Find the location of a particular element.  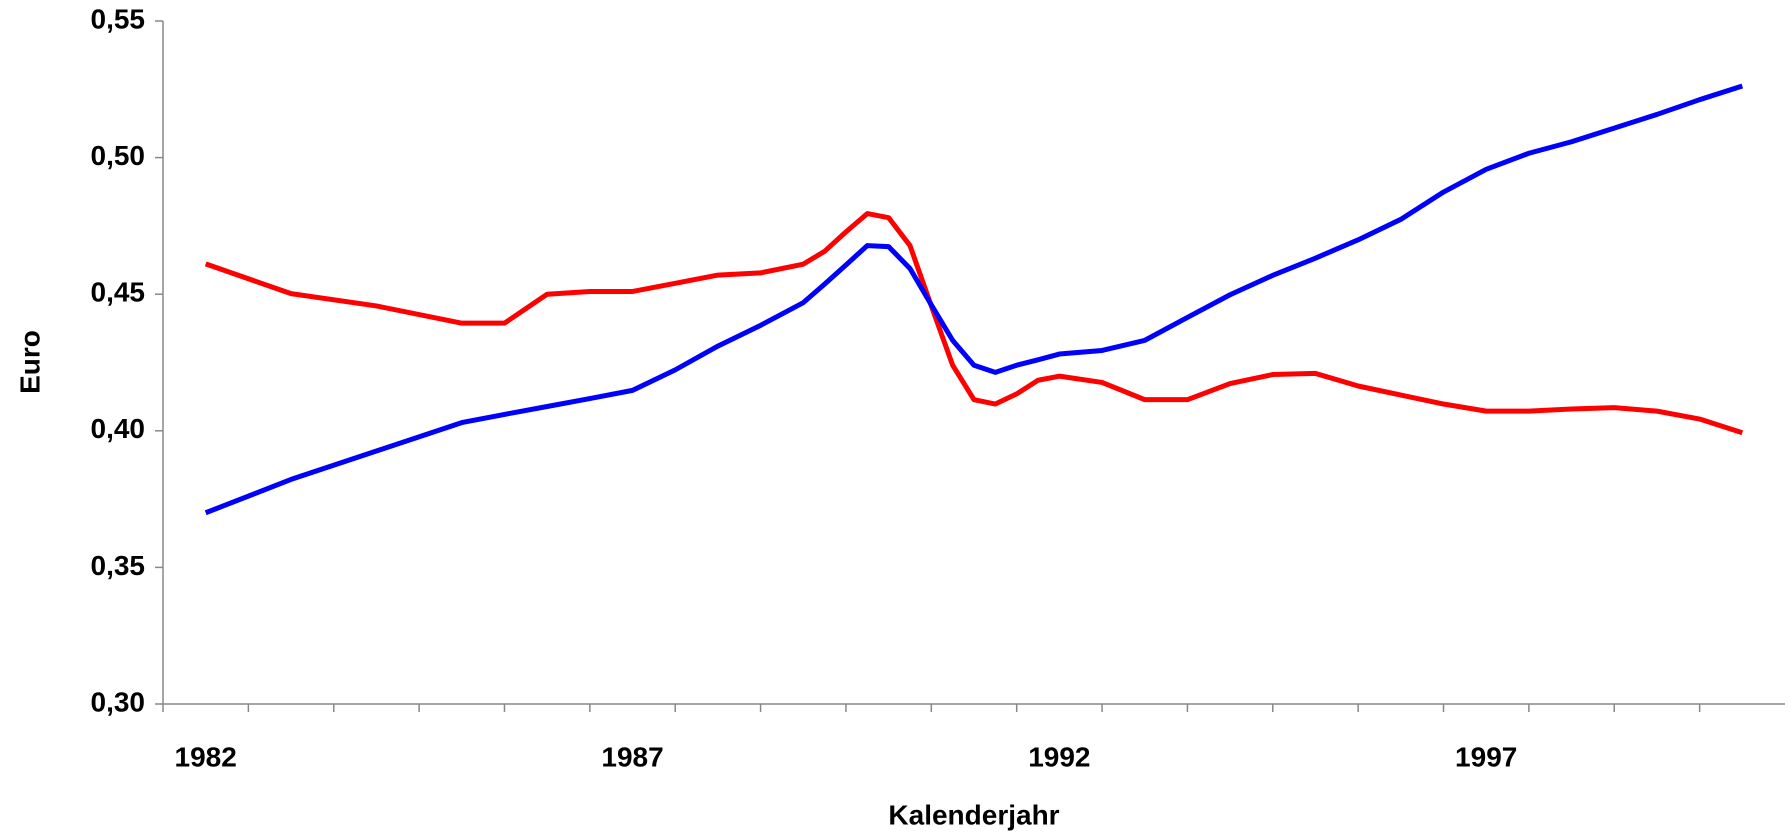

y-tick-label: 0,35 is located at coordinates (118, 565).